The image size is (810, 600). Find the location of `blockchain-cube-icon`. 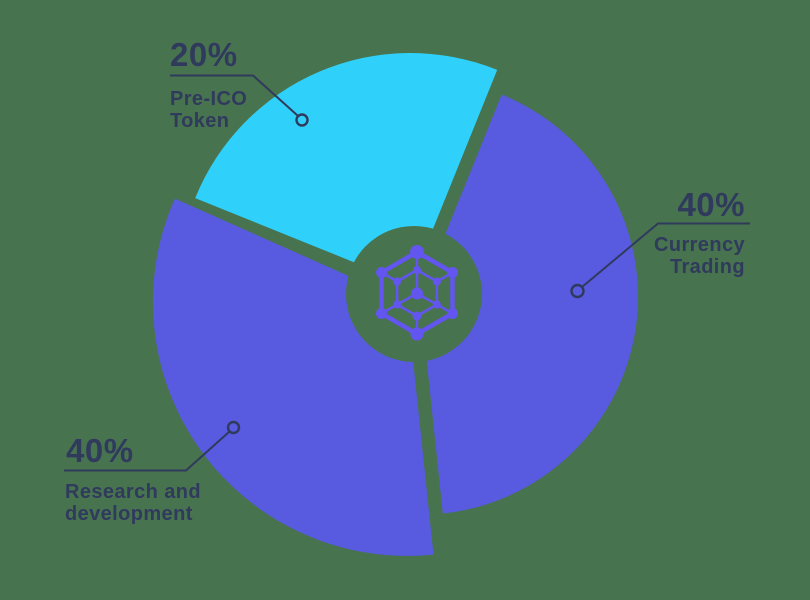

blockchain-cube-icon is located at coordinates (417, 293).